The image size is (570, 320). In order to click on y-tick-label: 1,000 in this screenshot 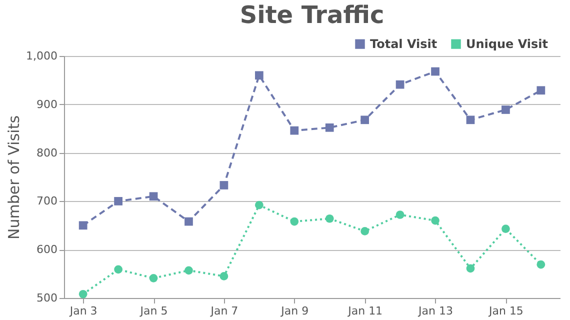, I will do `click(42, 56)`.